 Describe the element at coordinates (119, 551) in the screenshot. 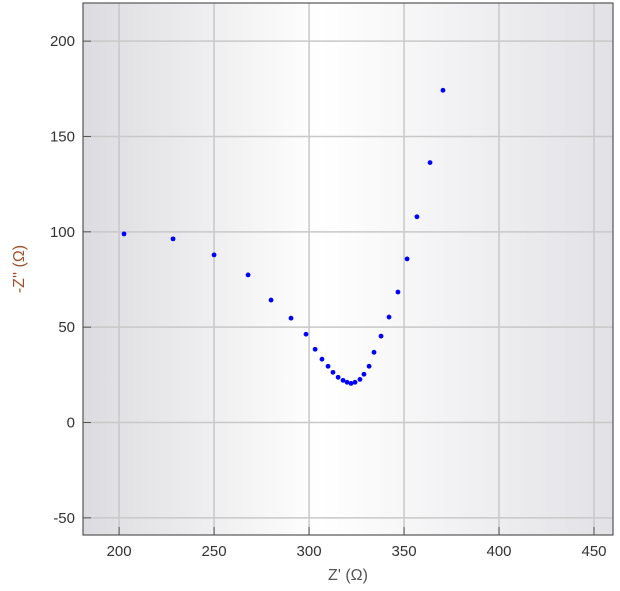

I see `x-tick-label: 200` at that location.